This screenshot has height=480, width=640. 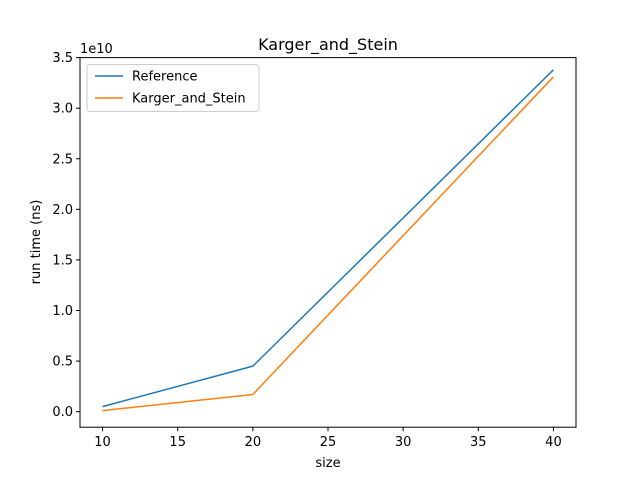 I want to click on x-tick-label: 30, so click(x=403, y=442).